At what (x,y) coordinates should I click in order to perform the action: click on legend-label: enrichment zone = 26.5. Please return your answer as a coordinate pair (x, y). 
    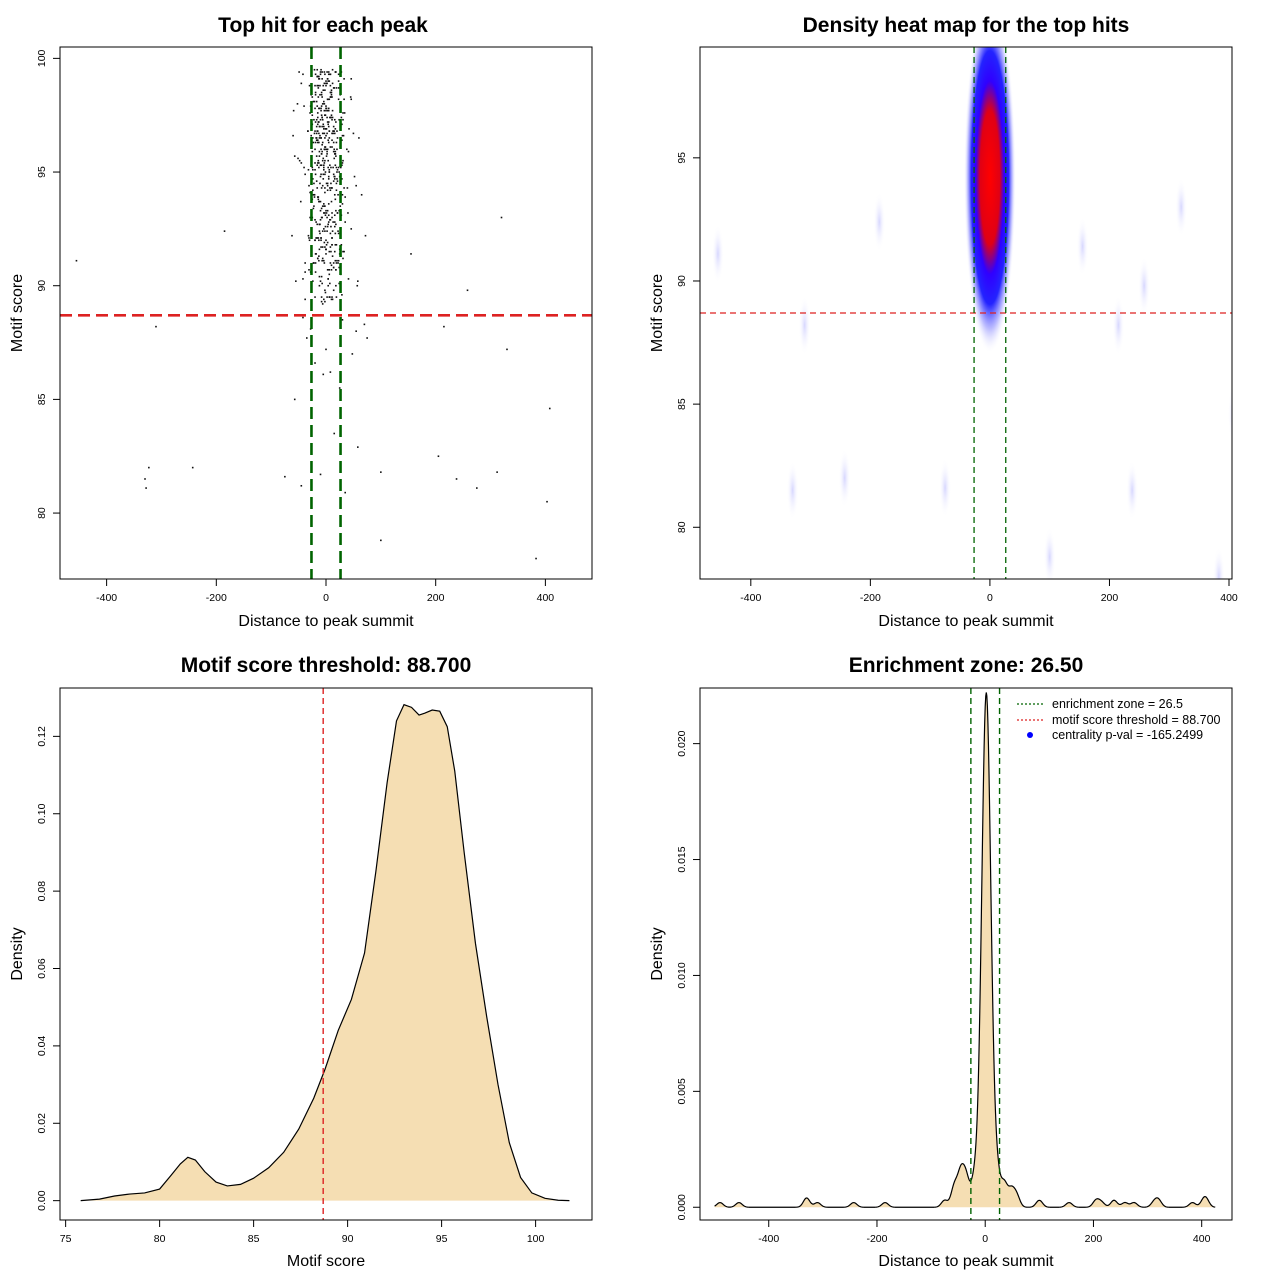
    Looking at the image, I should click on (1117, 704).